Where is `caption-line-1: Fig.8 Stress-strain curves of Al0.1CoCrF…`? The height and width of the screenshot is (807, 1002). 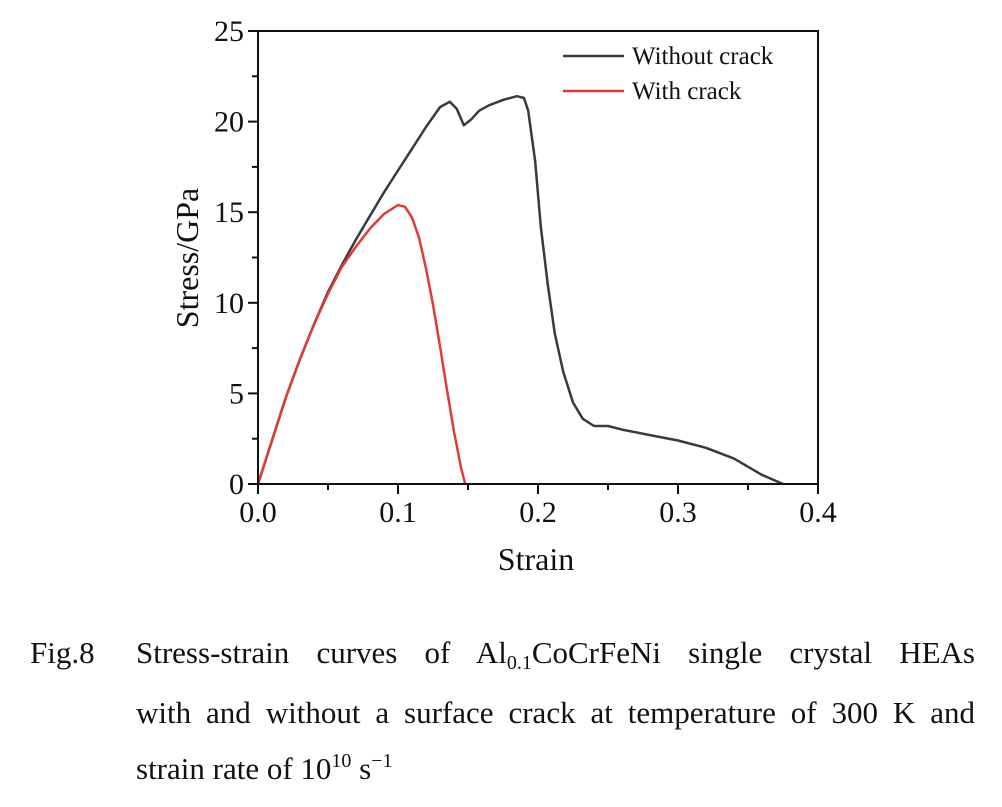
caption-line-1: Fig.8 Stress-strain curves of Al0.1CoCrF… is located at coordinates (502, 658).